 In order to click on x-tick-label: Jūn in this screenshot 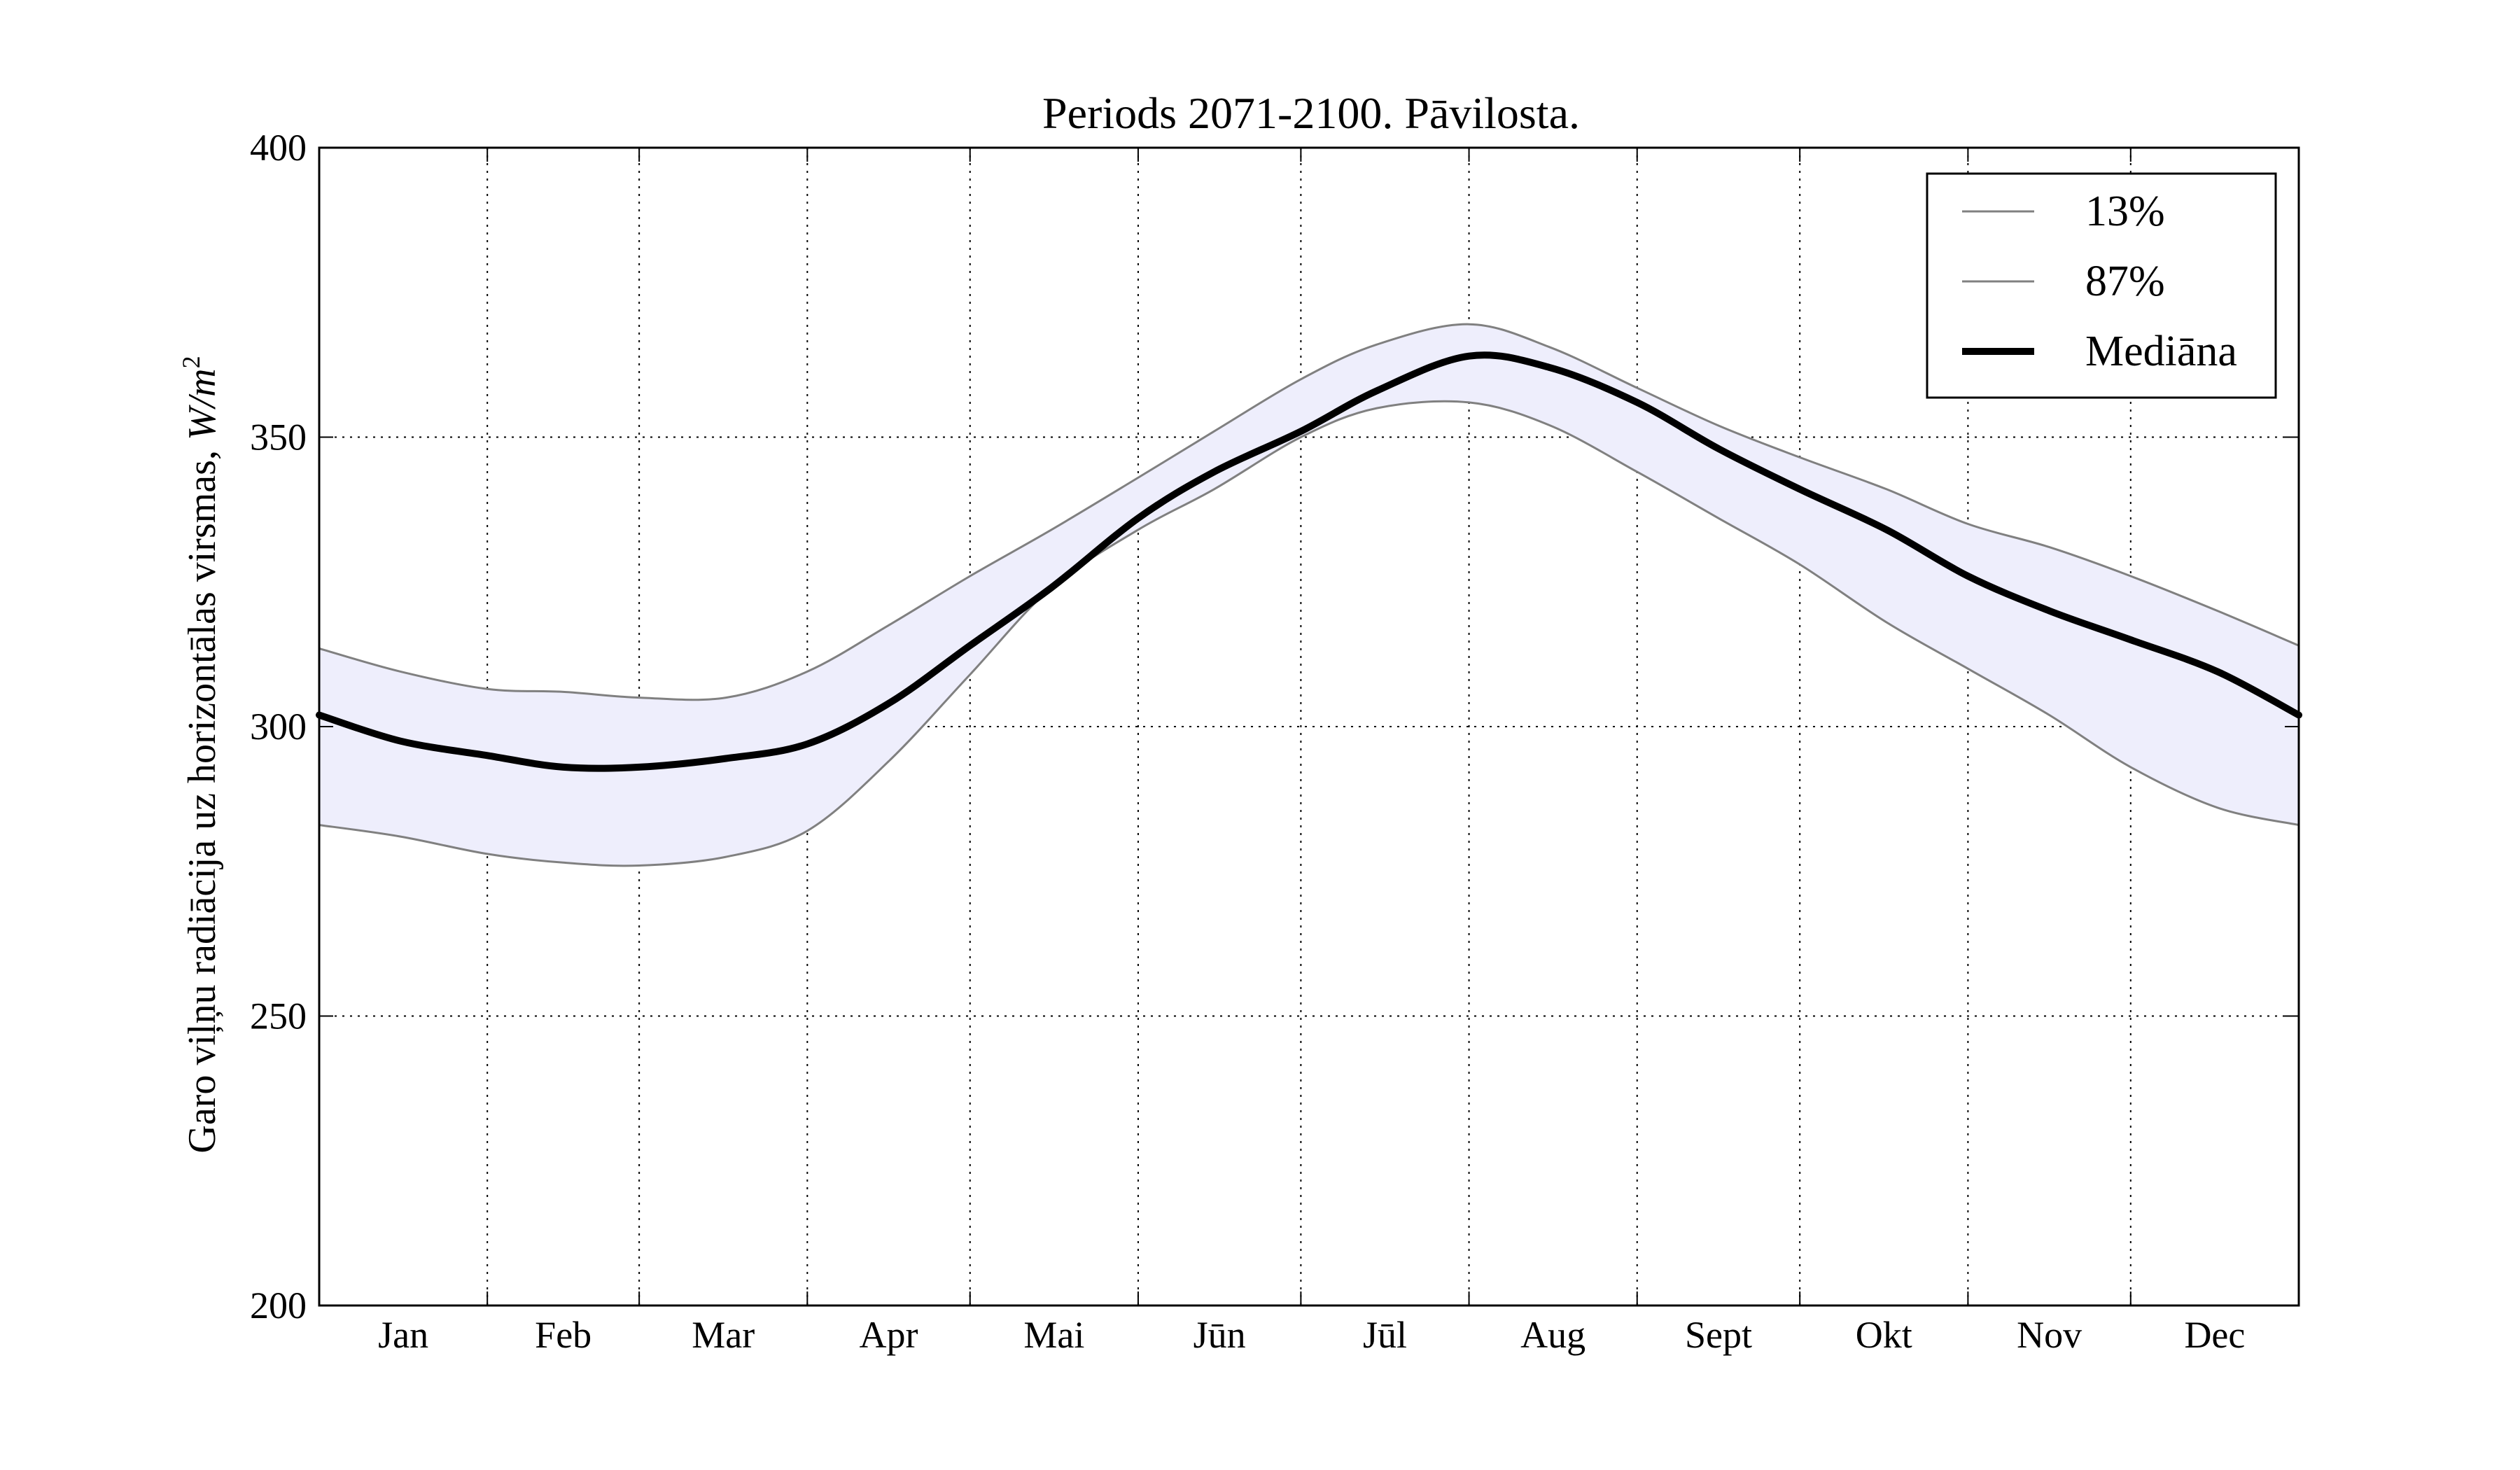, I will do `click(1220, 1335)`.